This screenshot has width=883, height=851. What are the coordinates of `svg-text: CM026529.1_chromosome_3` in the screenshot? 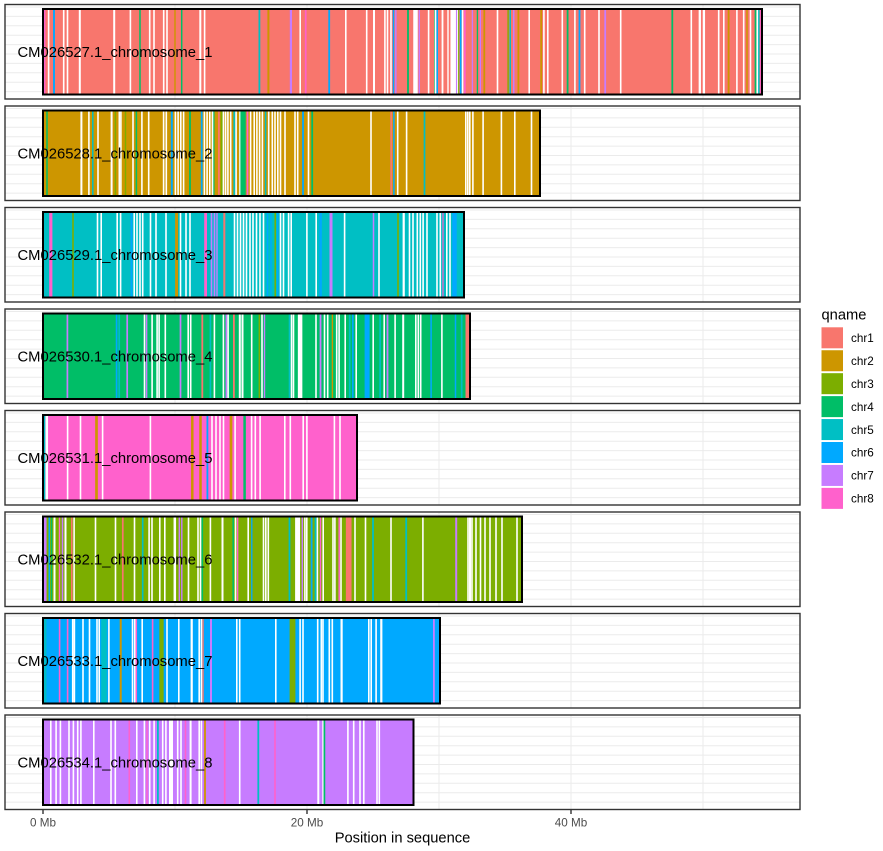 It's located at (115, 256).